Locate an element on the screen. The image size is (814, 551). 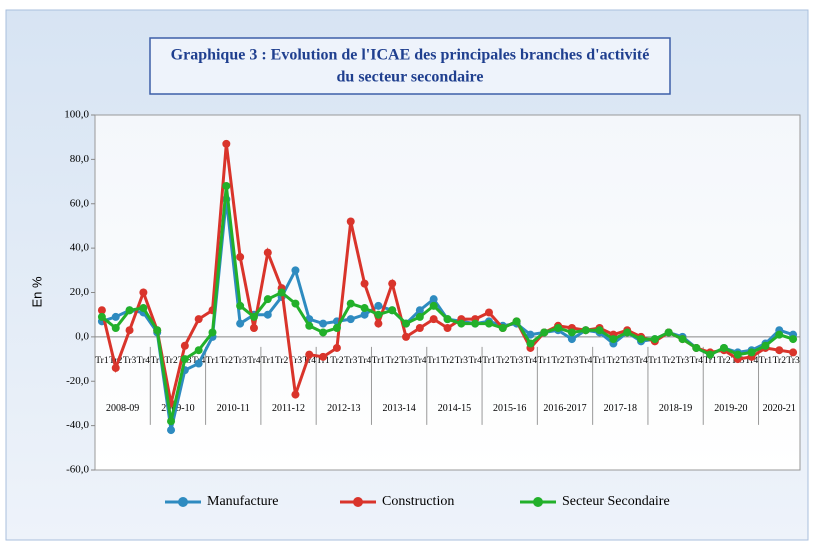
legend-label: Manufacture is located at coordinates (243, 501).